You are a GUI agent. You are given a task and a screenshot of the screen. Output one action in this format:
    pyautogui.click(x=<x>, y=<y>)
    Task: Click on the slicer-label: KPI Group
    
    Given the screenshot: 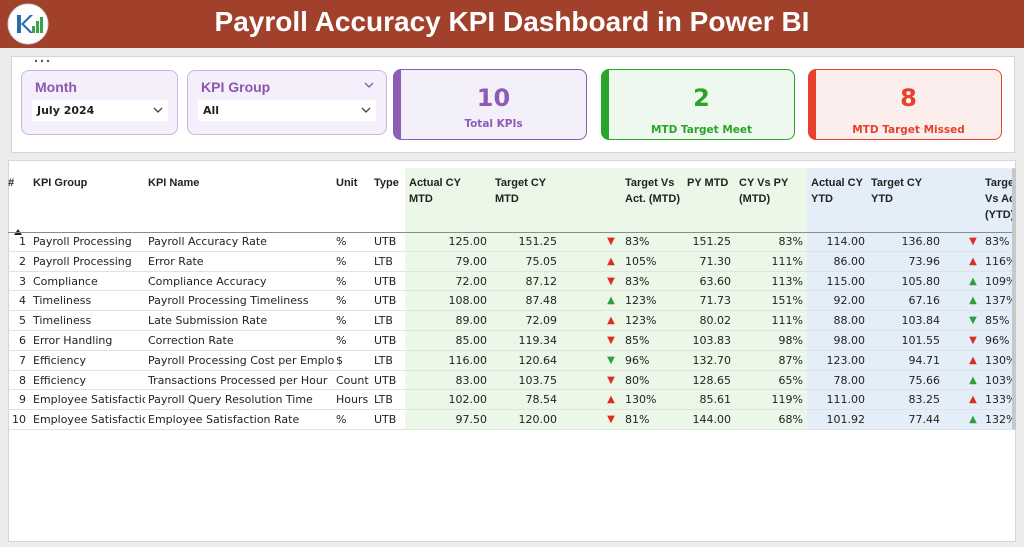 What is the action you would take?
    pyautogui.click(x=236, y=87)
    